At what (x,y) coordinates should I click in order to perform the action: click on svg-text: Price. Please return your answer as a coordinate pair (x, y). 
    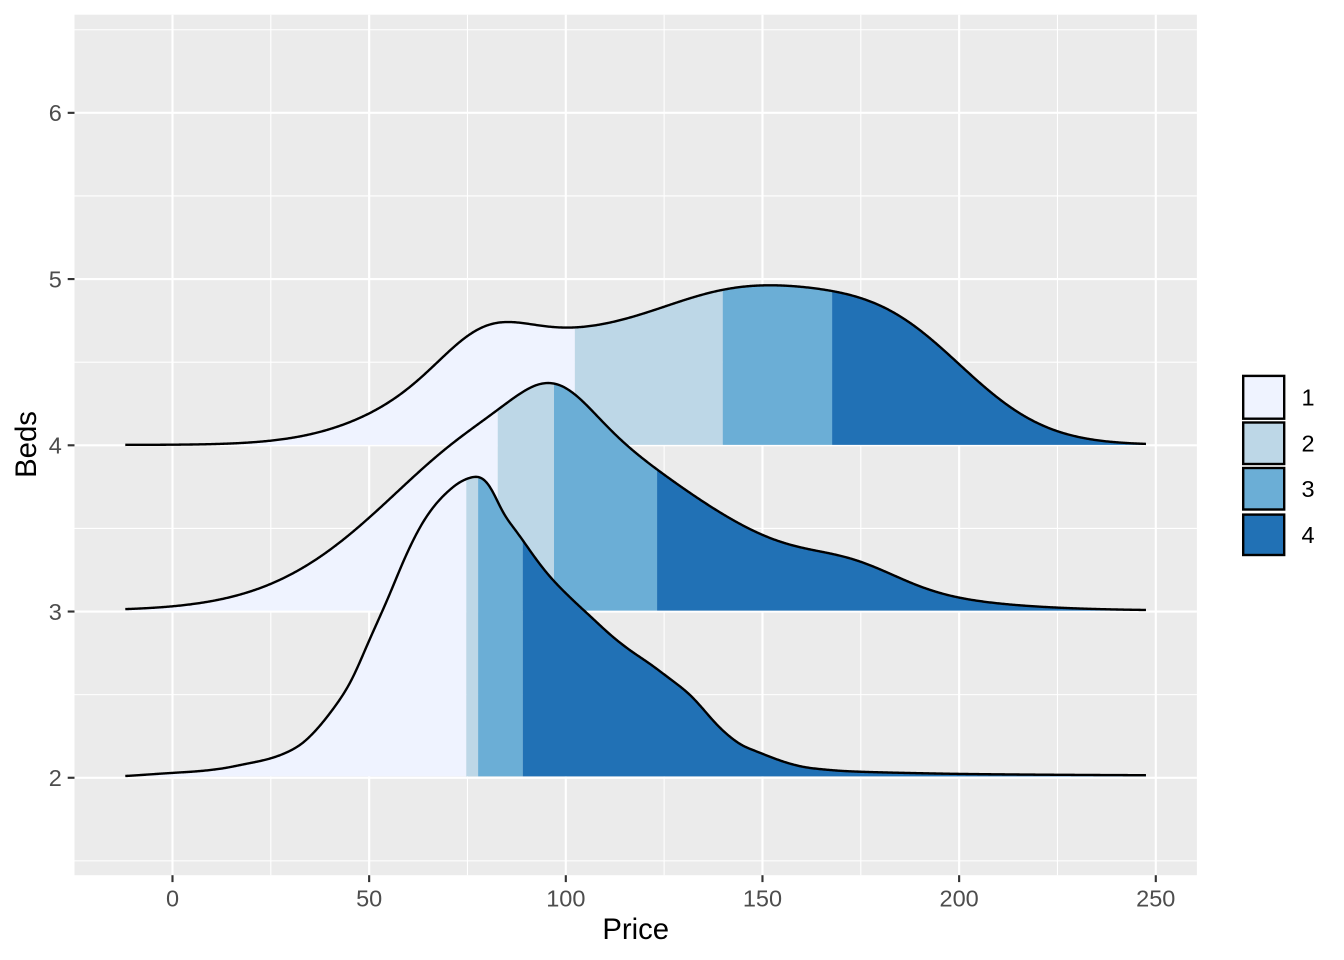
    Looking at the image, I should click on (635, 929).